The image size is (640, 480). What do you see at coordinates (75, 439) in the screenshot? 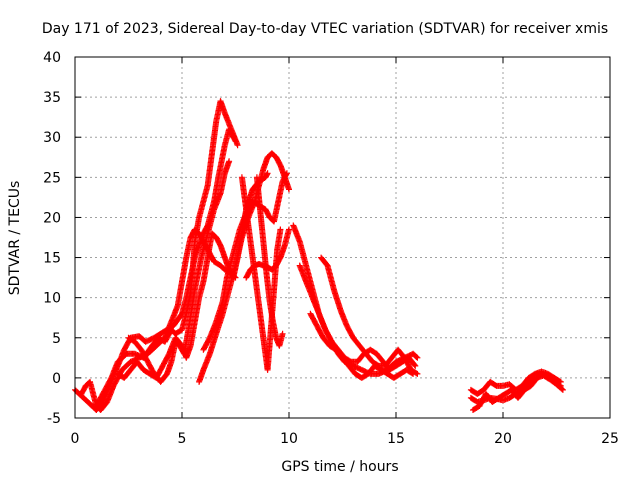
I see `x-tick-label: 0` at bounding box center [75, 439].